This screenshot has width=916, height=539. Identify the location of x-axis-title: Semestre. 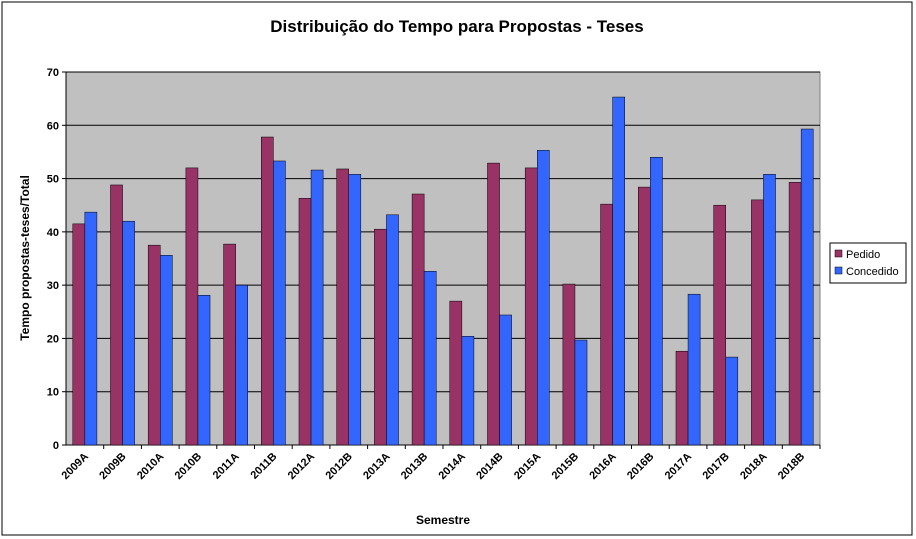
(443, 520).